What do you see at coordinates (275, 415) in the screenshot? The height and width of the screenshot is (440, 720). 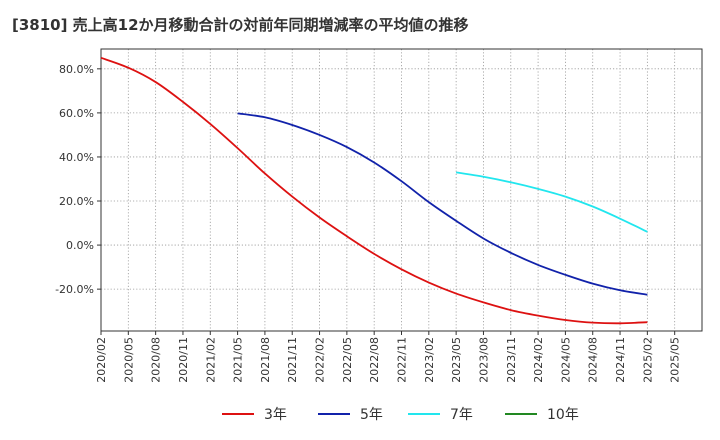 I see `legend-label: 3年` at bounding box center [275, 415].